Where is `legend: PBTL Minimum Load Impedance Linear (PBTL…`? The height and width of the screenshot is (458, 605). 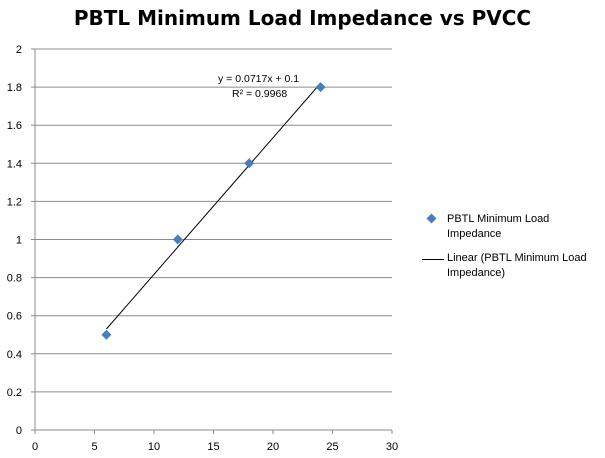
legend: PBTL Minimum Load Impedance Linear (PBTL… is located at coordinates (513, 251).